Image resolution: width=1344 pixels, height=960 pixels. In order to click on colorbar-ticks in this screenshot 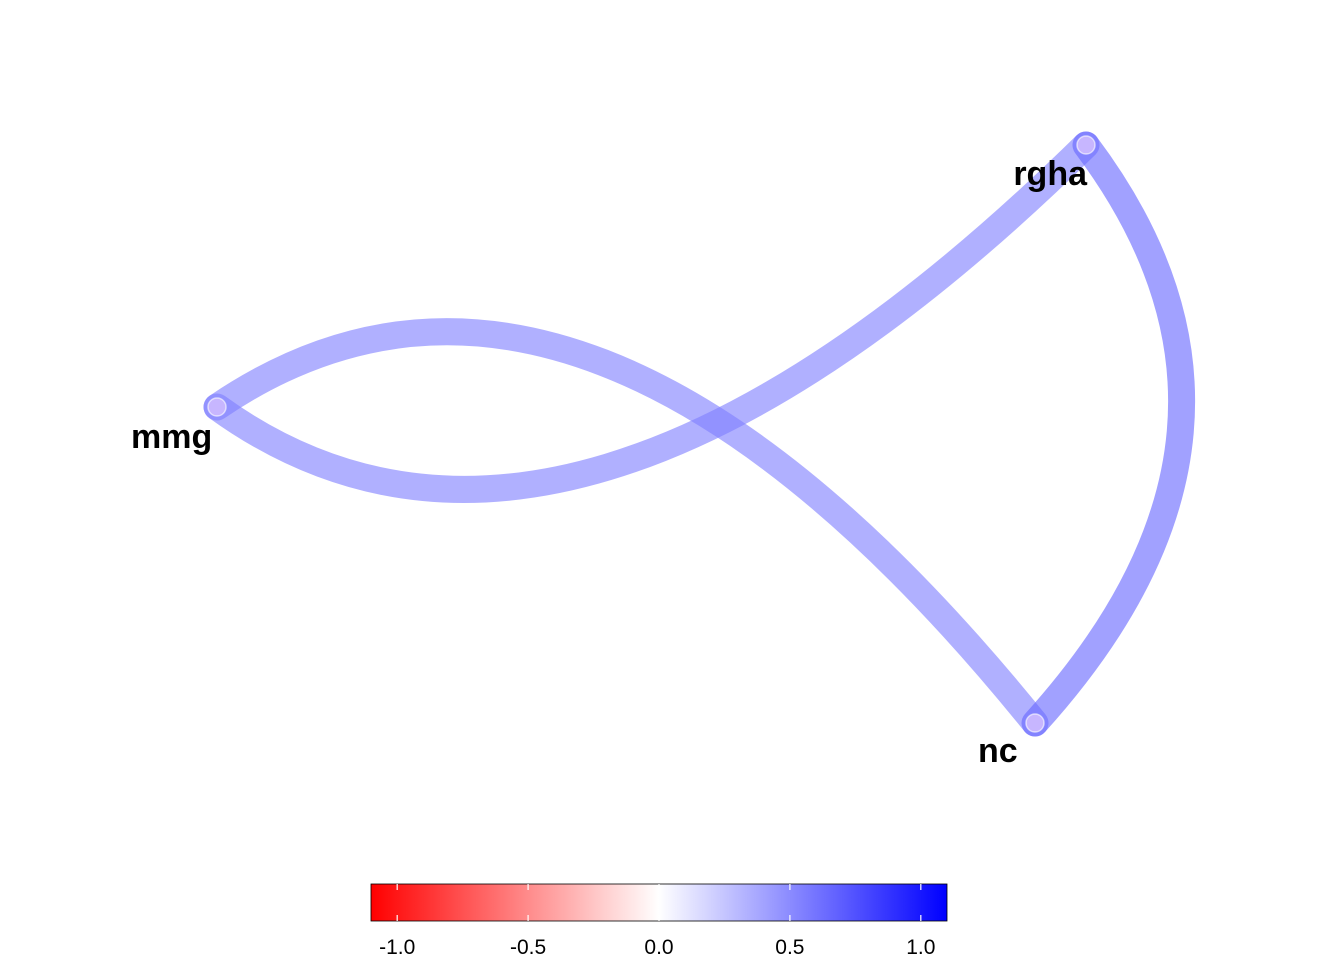, I will do `click(659, 902)`.